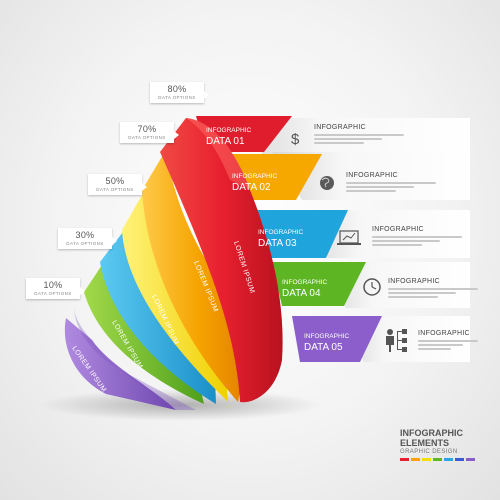 The width and height of the screenshot is (500, 500). Describe the element at coordinates (323, 347) in the screenshot. I see `banner-5-data: DATA 05` at that location.